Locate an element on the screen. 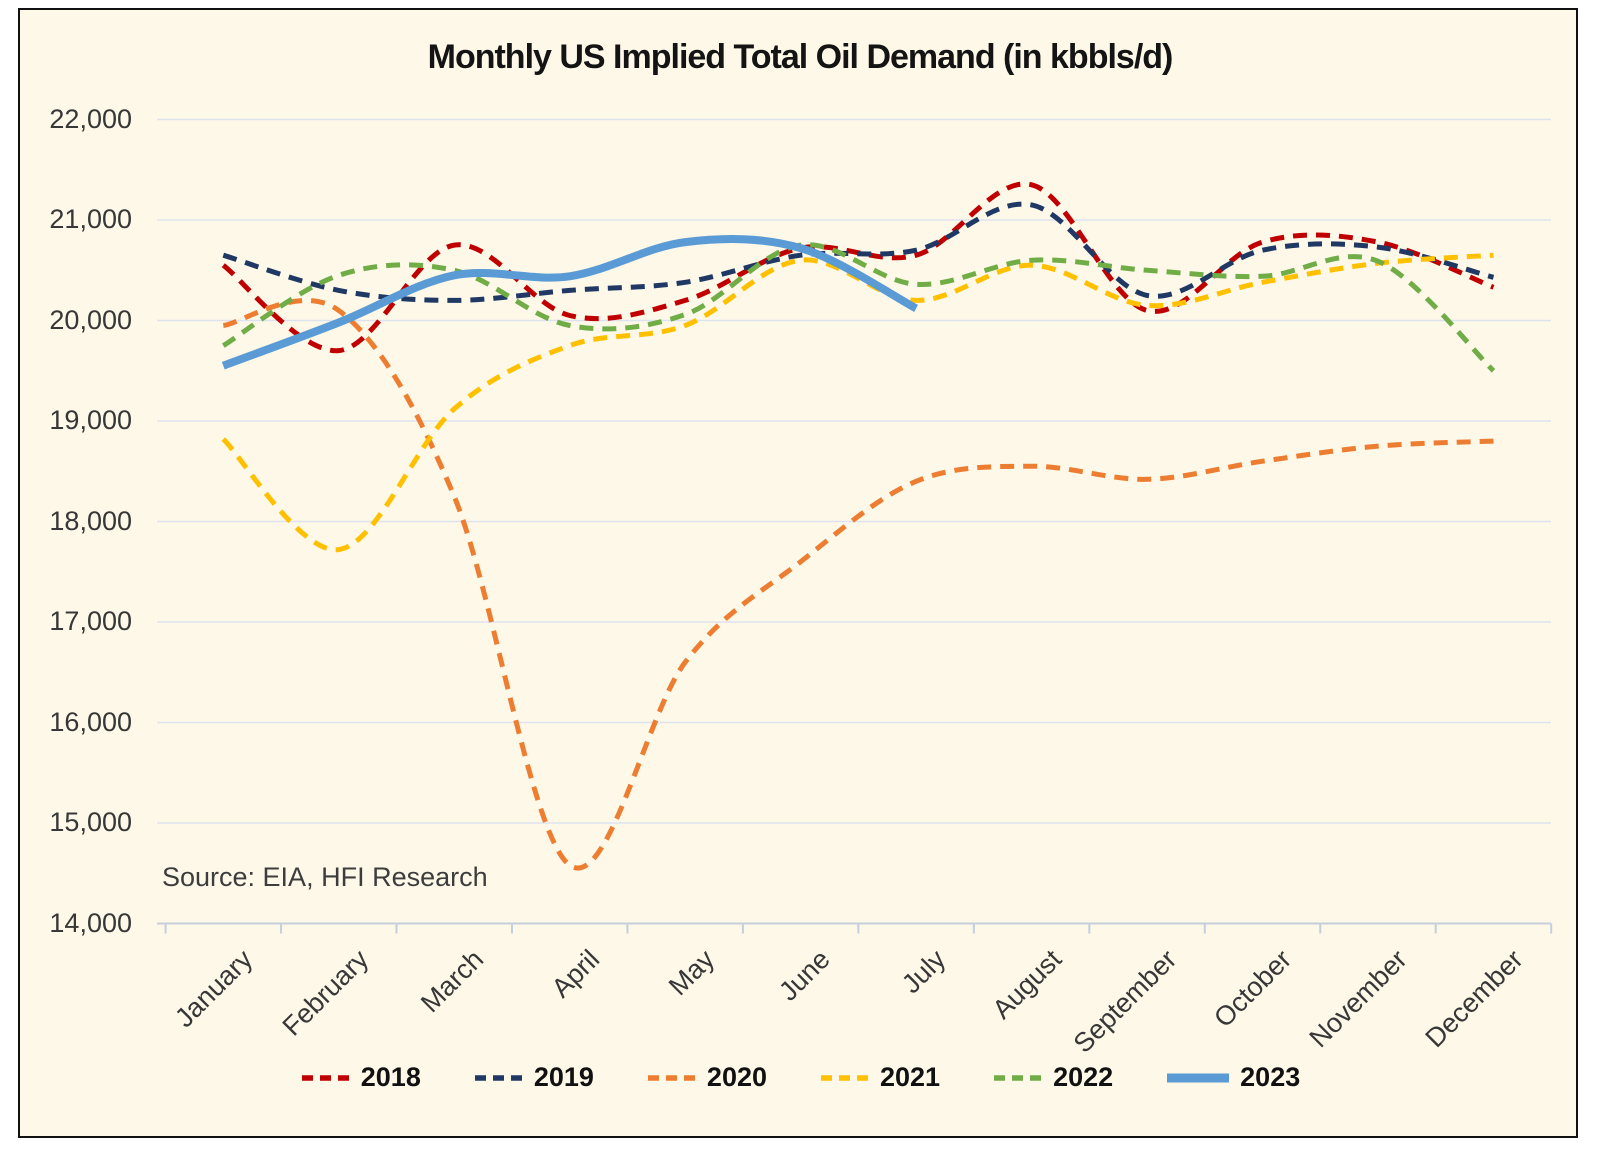 Image resolution: width=1600 pixels, height=1160 pixels. series-line-2022 is located at coordinates (858, 307).